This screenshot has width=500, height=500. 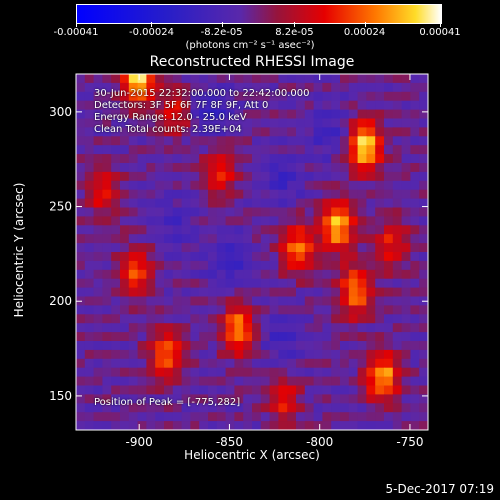 What do you see at coordinates (181, 105) in the screenshot?
I see `annotation-detectors: Detectors: 3F 5F 6F 7F 8F 9F, Att 0` at bounding box center [181, 105].